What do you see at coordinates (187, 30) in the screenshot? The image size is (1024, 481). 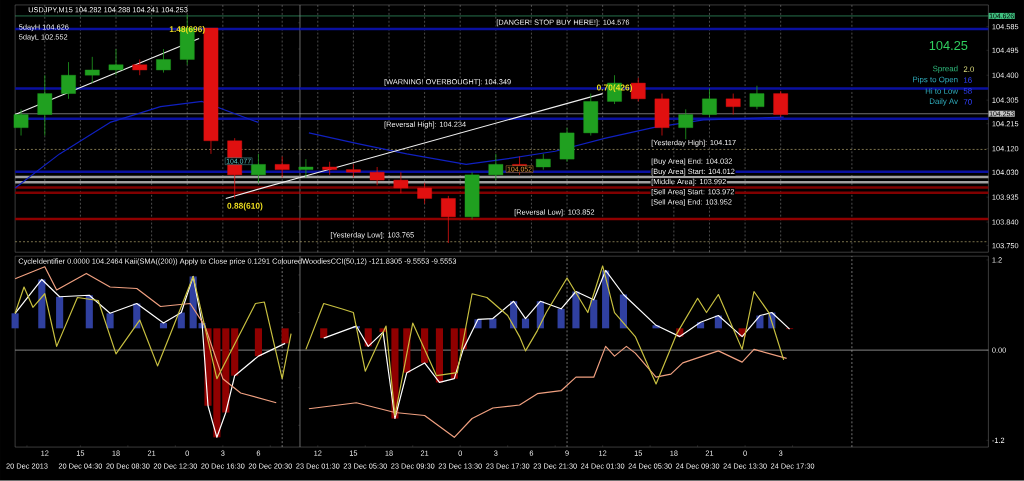 I see `annotation: 1.48(696)` at bounding box center [187, 30].